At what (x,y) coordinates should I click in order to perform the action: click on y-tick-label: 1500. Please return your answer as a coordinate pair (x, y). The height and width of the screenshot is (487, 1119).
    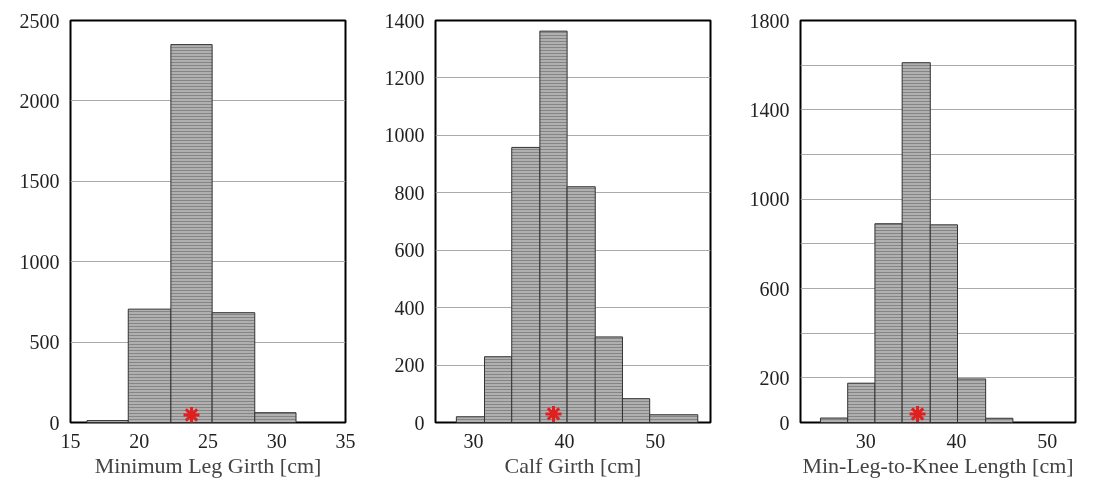
    Looking at the image, I should click on (39, 181).